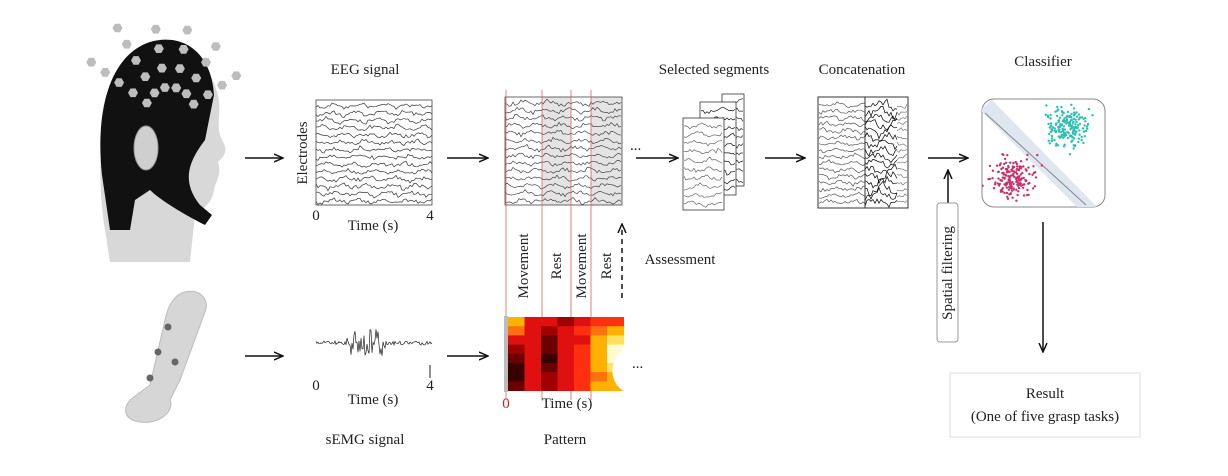 This screenshot has width=1228, height=476. What do you see at coordinates (374, 152) in the screenshot?
I see `eeg-signal-plot` at bounding box center [374, 152].